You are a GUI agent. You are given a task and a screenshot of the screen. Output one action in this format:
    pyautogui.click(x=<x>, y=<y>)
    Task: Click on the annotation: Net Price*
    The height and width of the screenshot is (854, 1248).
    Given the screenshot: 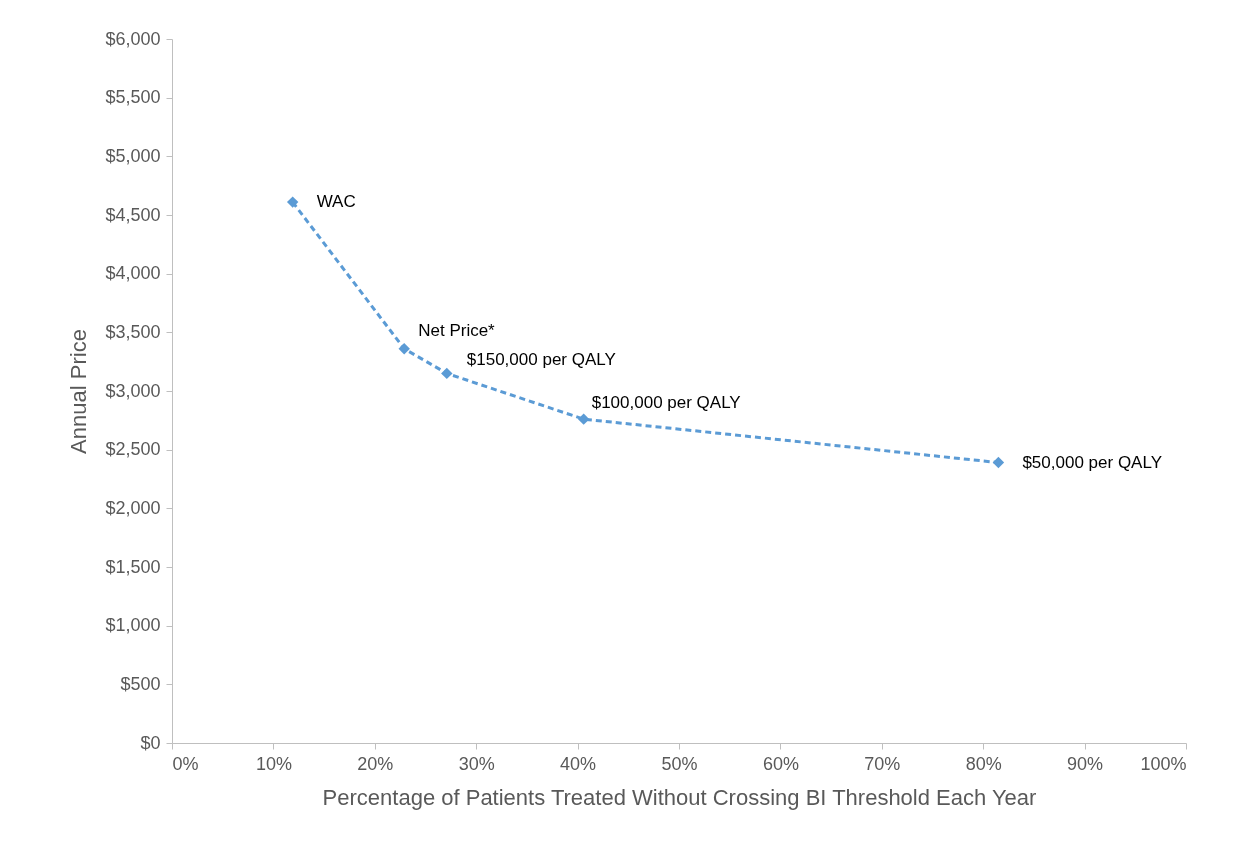 What is the action you would take?
    pyautogui.click(x=457, y=330)
    